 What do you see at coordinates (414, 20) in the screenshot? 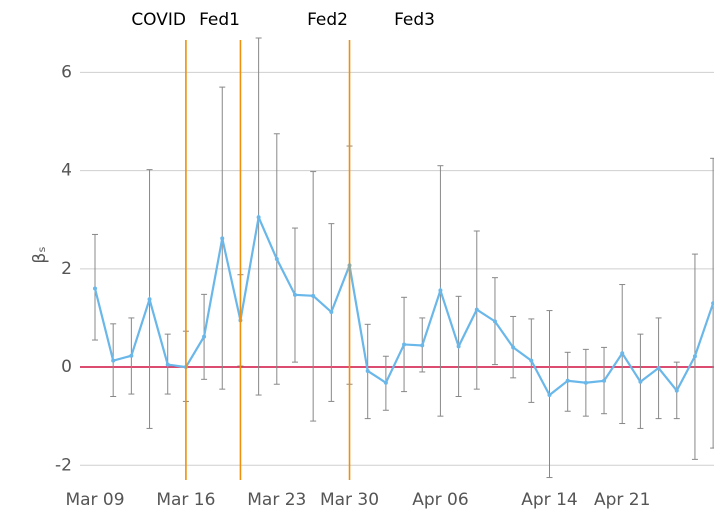
I see `annotation: Fed3` at bounding box center [414, 20].